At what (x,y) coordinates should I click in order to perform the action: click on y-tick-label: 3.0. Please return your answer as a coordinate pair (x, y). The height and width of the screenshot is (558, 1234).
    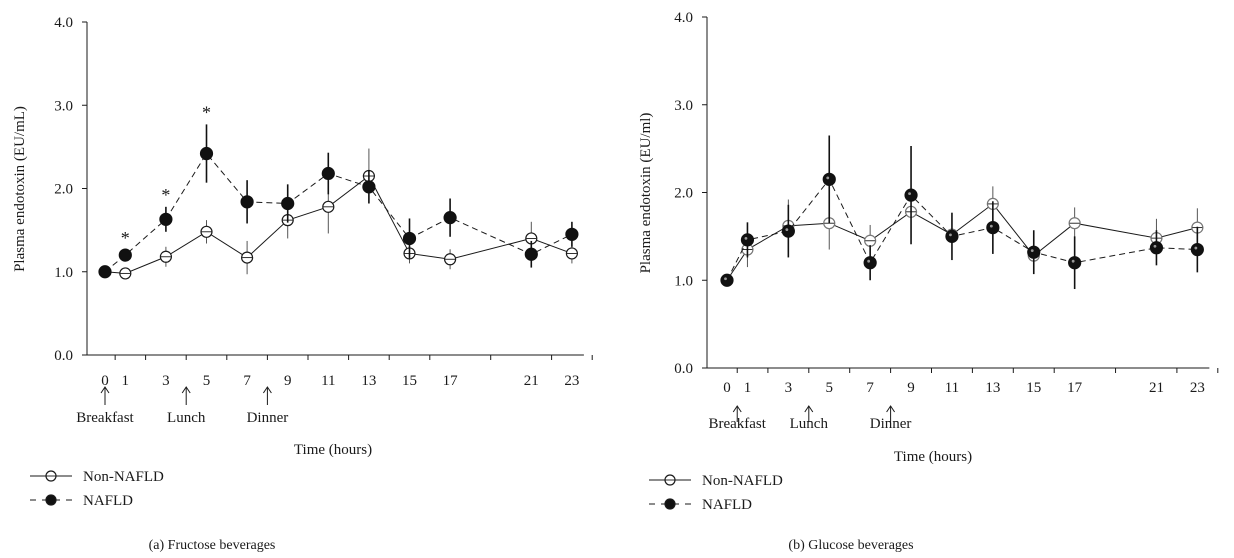
    Looking at the image, I should click on (63, 106).